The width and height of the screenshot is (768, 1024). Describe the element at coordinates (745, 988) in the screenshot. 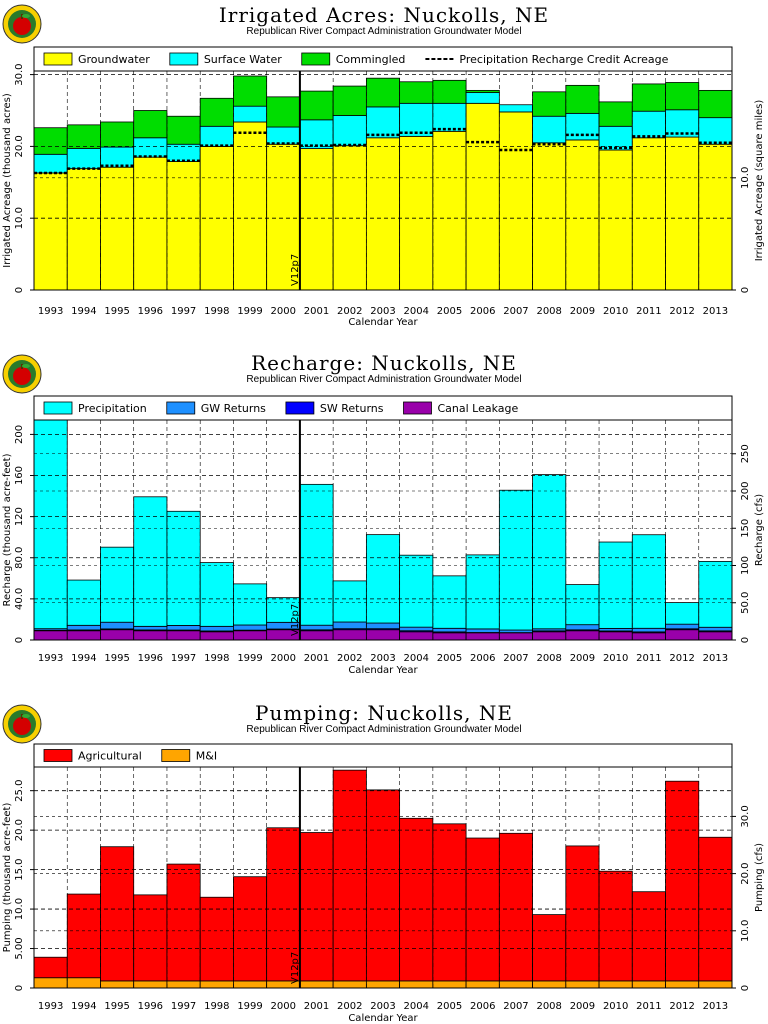

I see `y2-tick-label: 0` at that location.